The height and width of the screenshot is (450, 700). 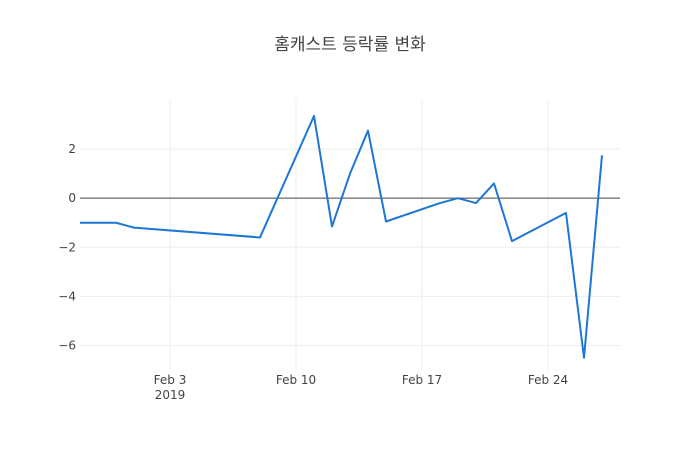 What do you see at coordinates (67, 296) in the screenshot?
I see `y-tick-label: −4` at bounding box center [67, 296].